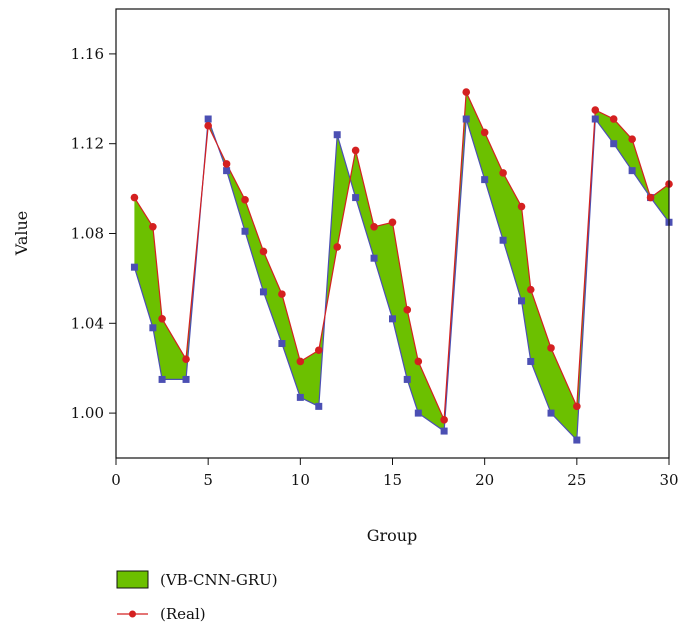 The width and height of the screenshot is (680, 629). What do you see at coordinates (392, 480) in the screenshot?
I see `x-tick-label: 15` at bounding box center [392, 480].